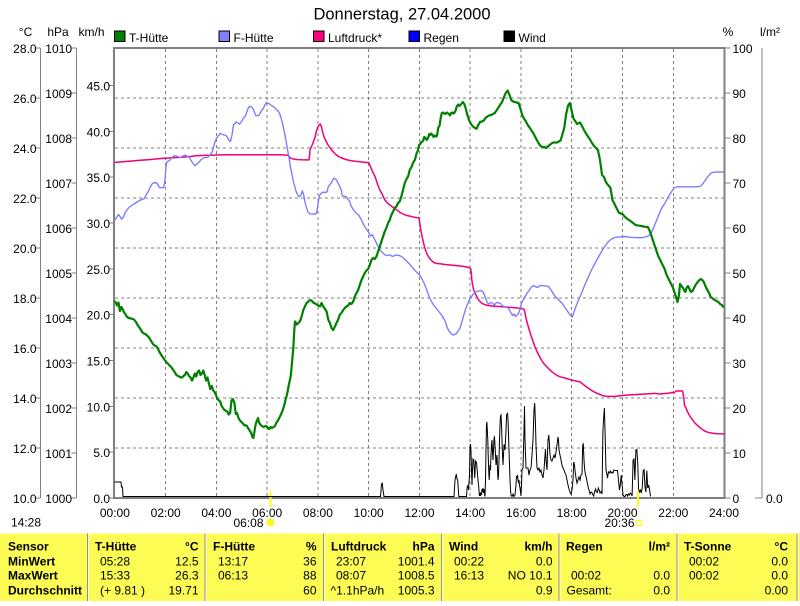  I want to click on svg-text: T-Sonne, so click(708, 547).